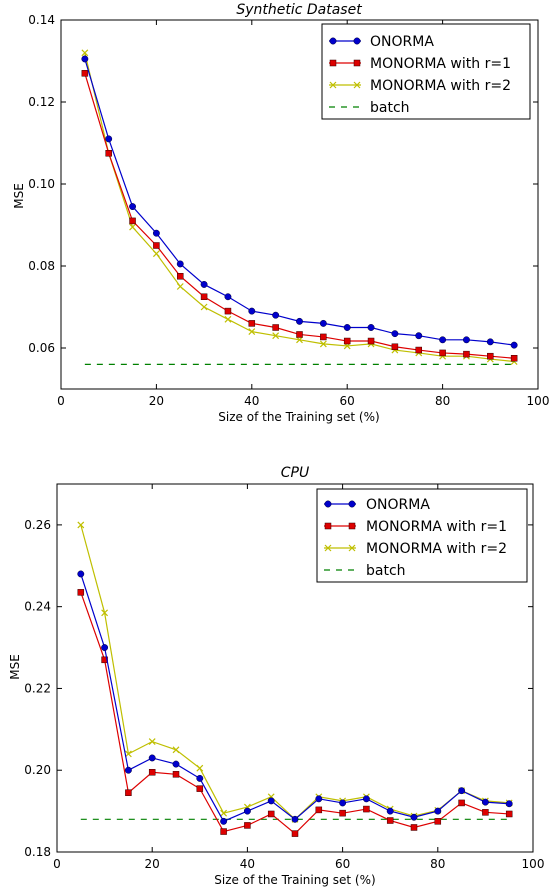 The height and width of the screenshot is (888, 549). What do you see at coordinates (299, 10) in the screenshot?
I see `chart-title: Synthetic Dataset` at bounding box center [299, 10].